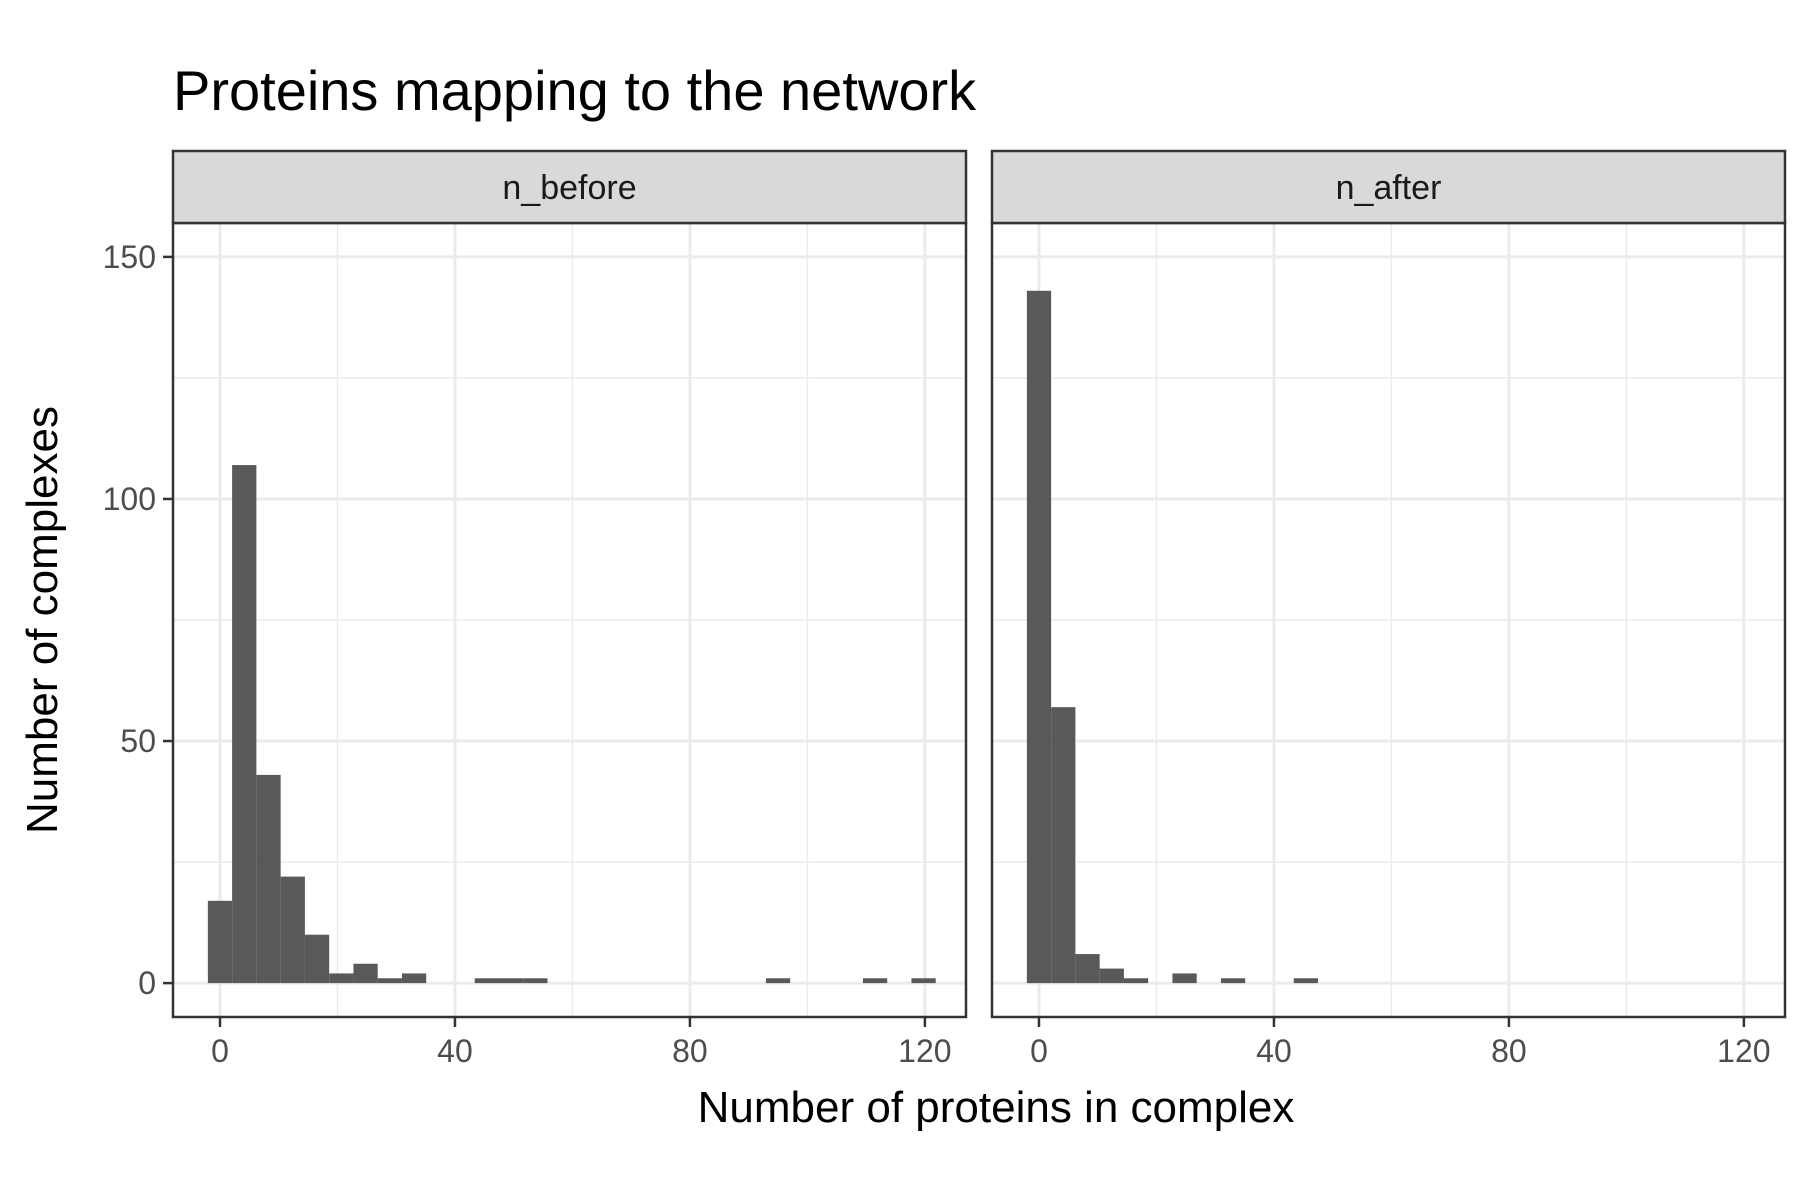 Image resolution: width=1800 pixels, height=1200 pixels. Describe the element at coordinates (42, 620) in the screenshot. I see `y-axis-title: Number of complexes` at that location.